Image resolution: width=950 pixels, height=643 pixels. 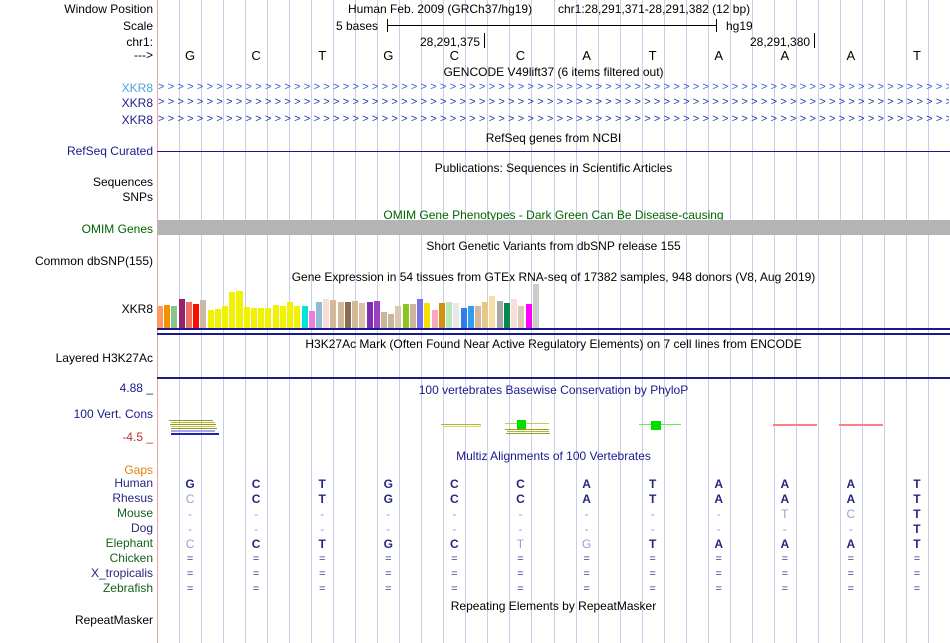 I want to click on gencode-item-label-1: XKR8, so click(x=137, y=88).